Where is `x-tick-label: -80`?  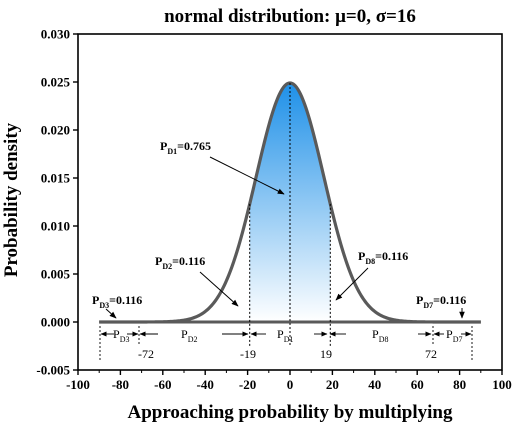 x-tick-label: -80 is located at coordinates (120, 384).